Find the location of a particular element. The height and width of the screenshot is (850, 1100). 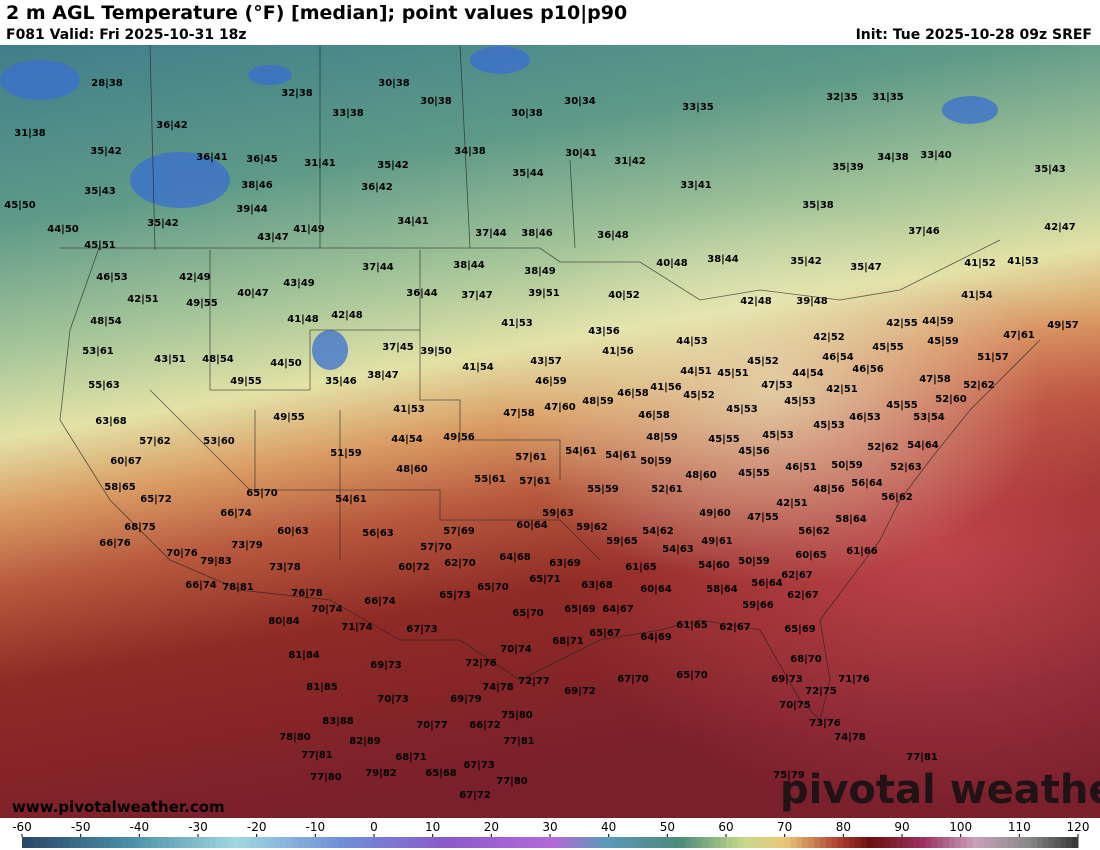

point-value: 49|57 is located at coordinates (1063, 325).